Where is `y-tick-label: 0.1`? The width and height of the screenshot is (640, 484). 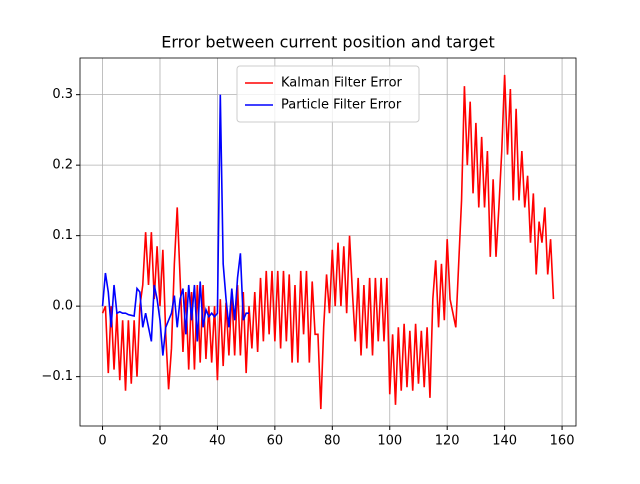
y-tick-label: 0.1 is located at coordinates (62, 235).